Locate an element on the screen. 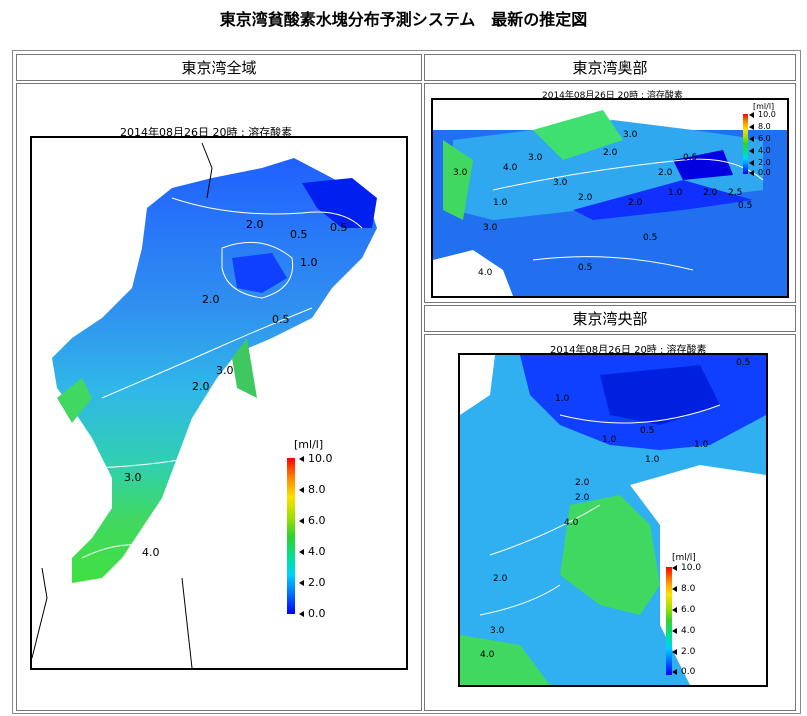 The image size is (807, 716). contour-label: 2.5 is located at coordinates (735, 193).